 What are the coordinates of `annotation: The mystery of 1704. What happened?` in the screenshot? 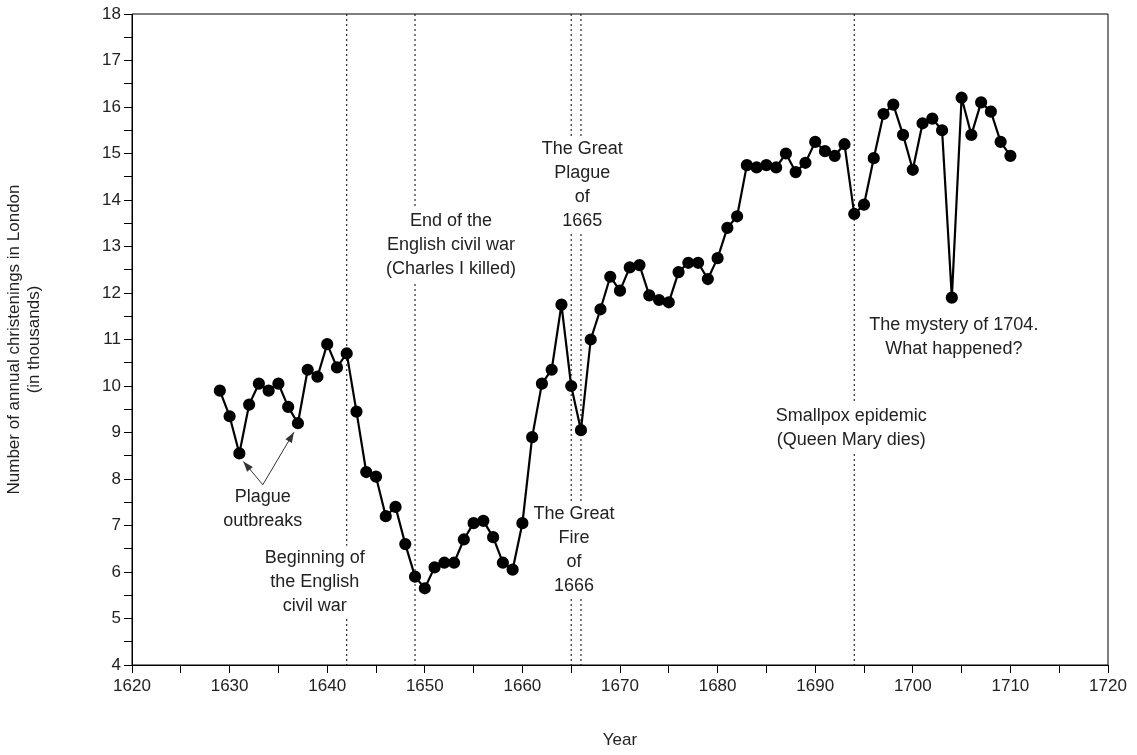 It's located at (954, 335).